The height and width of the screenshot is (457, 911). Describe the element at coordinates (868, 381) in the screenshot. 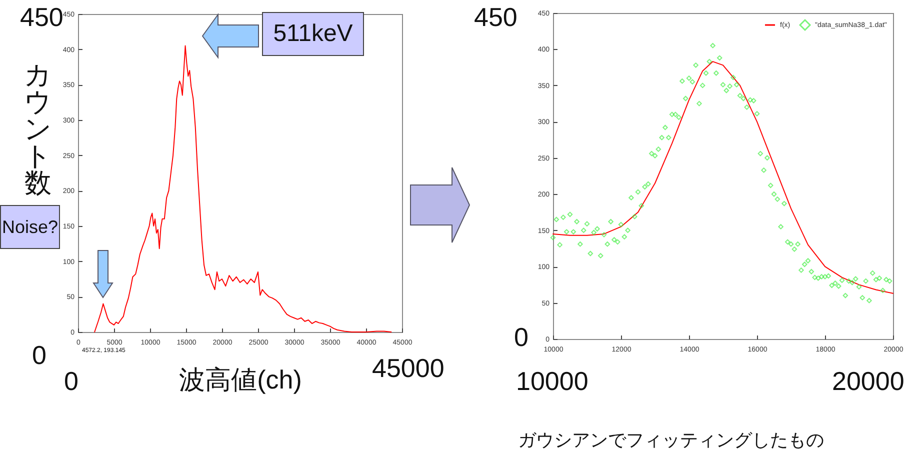

I see `text: 20000` at that location.